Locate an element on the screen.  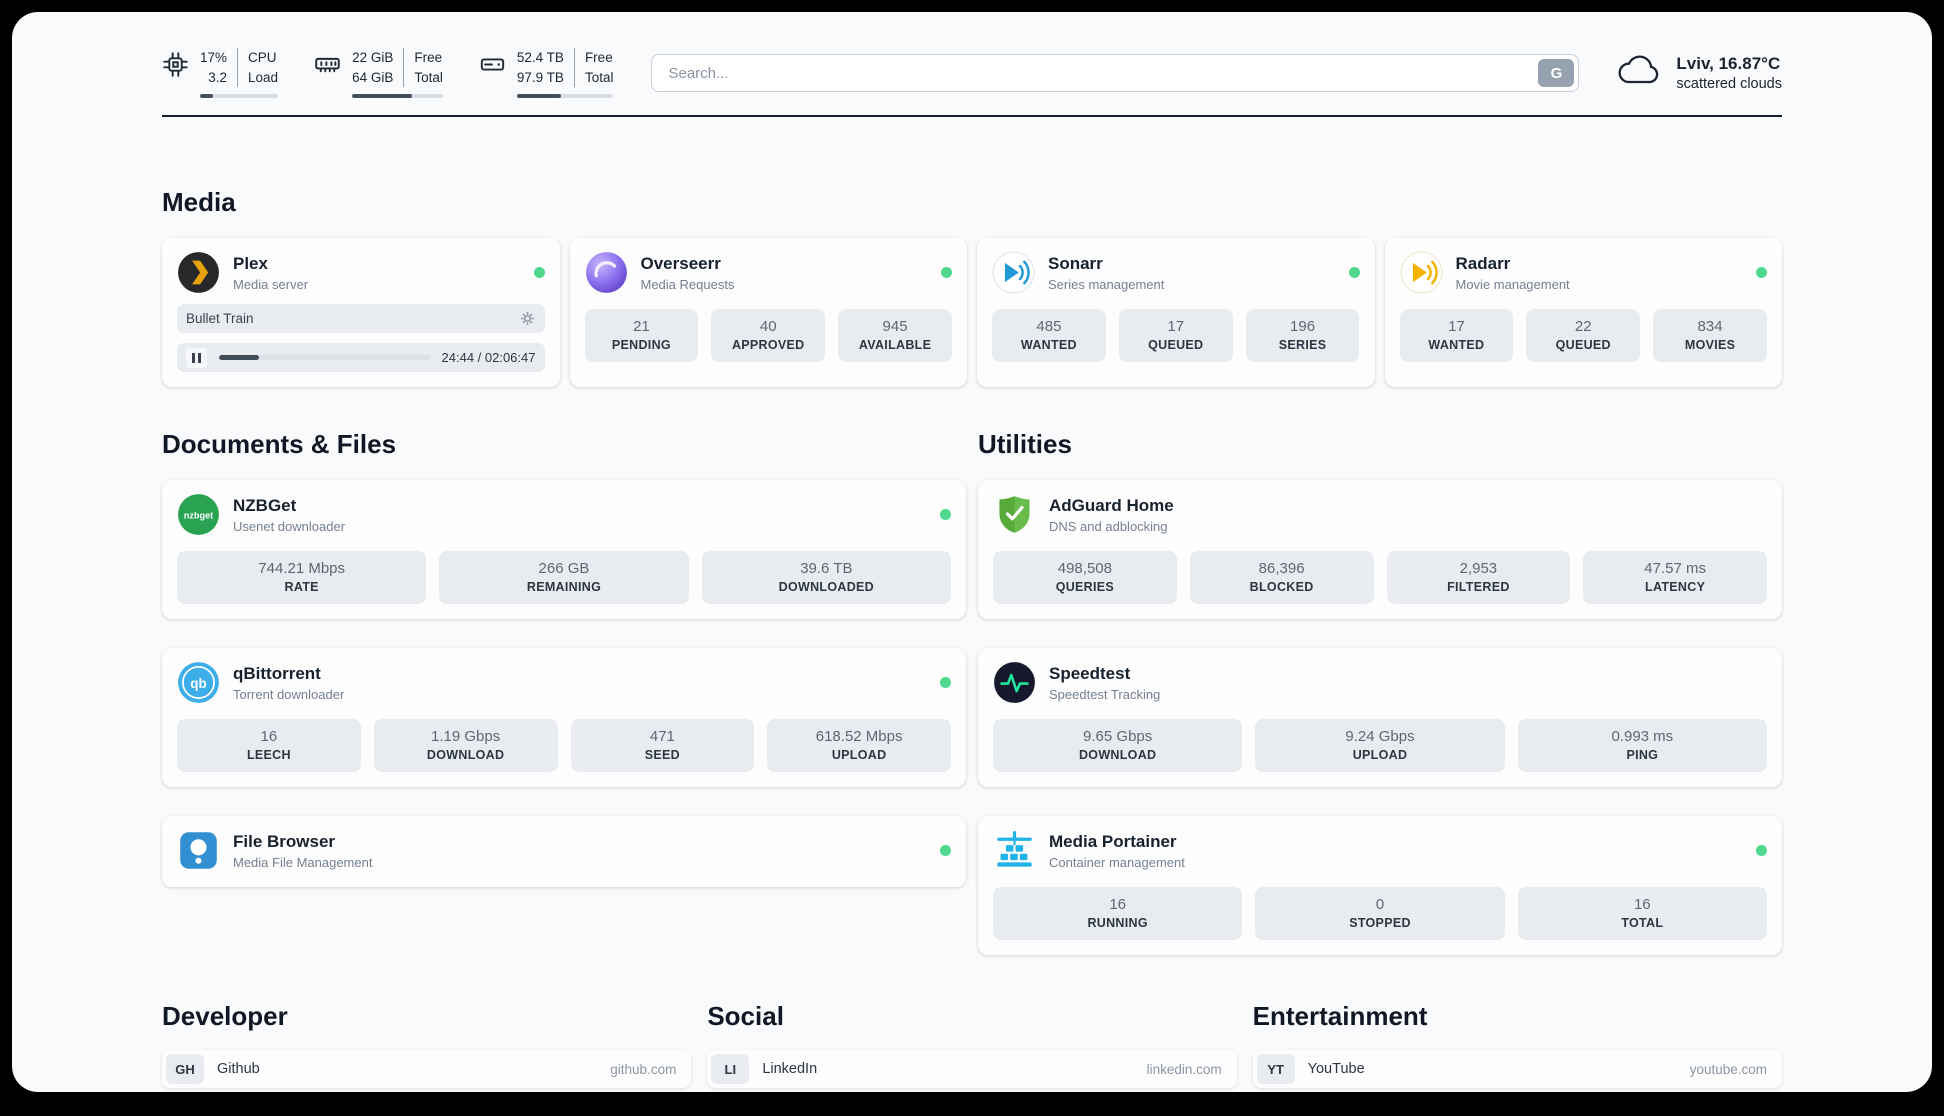
app-desc: Media server is located at coordinates (271, 284).